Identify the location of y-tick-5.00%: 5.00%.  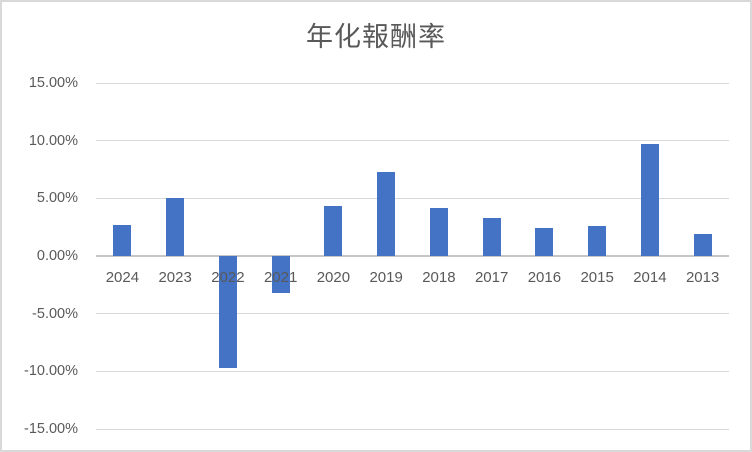
(57, 198).